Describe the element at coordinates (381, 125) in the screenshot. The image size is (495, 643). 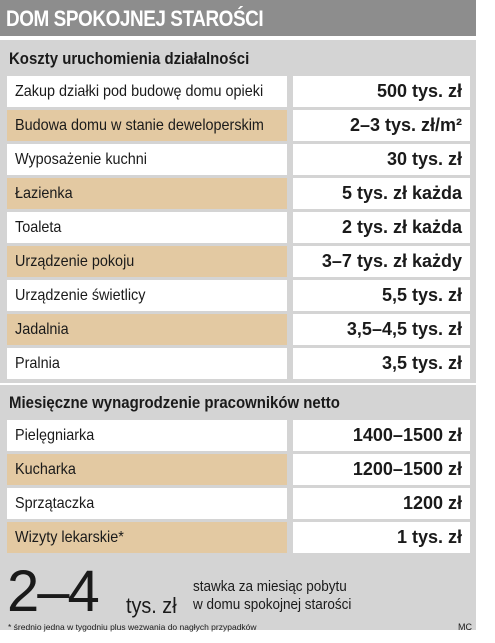
I see `row-value: 2–3 tys. zł/m²` at that location.